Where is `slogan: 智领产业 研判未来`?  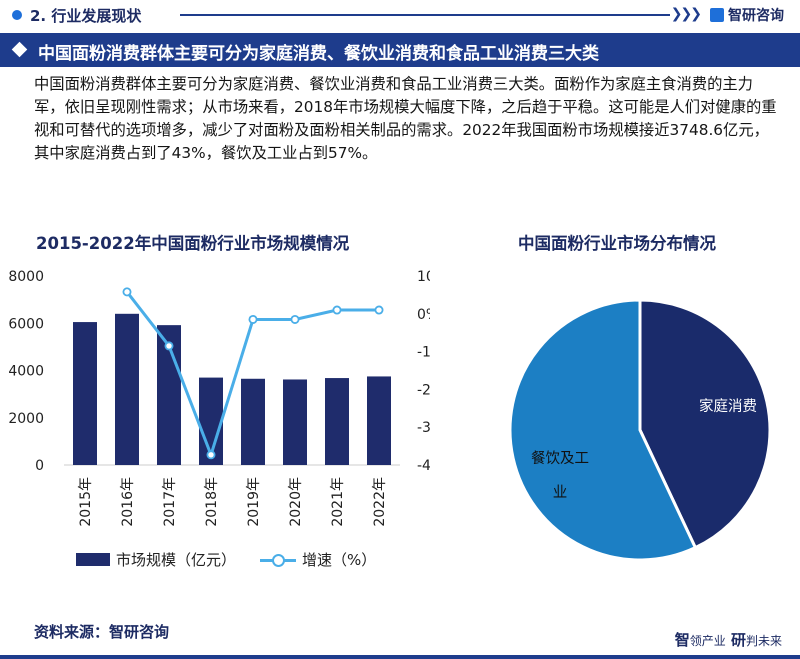
slogan: 智领产业 研判未来 is located at coordinates (728, 639).